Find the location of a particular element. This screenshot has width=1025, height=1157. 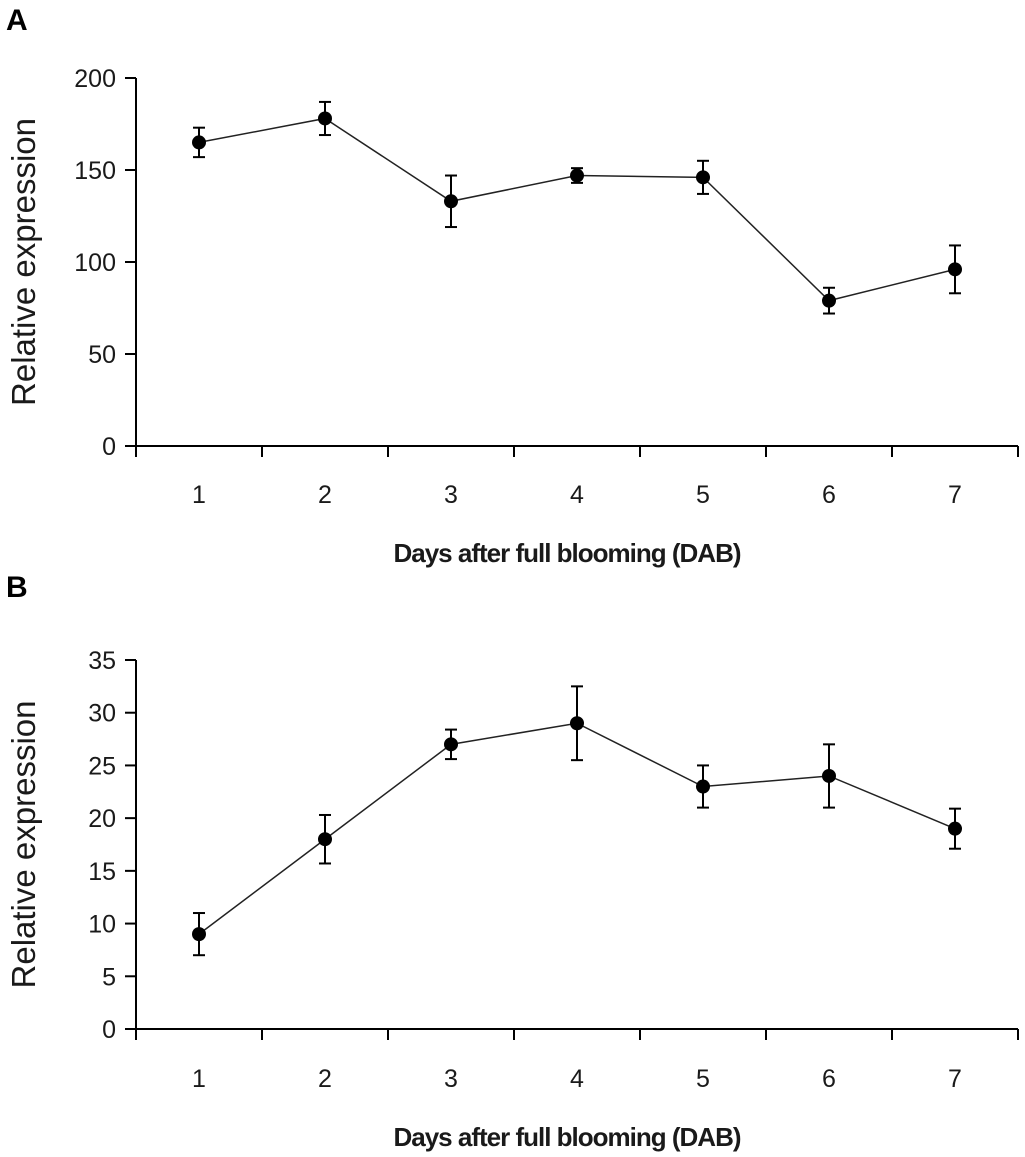

panel-b-y-tick-label: 30 is located at coordinates (102, 714).